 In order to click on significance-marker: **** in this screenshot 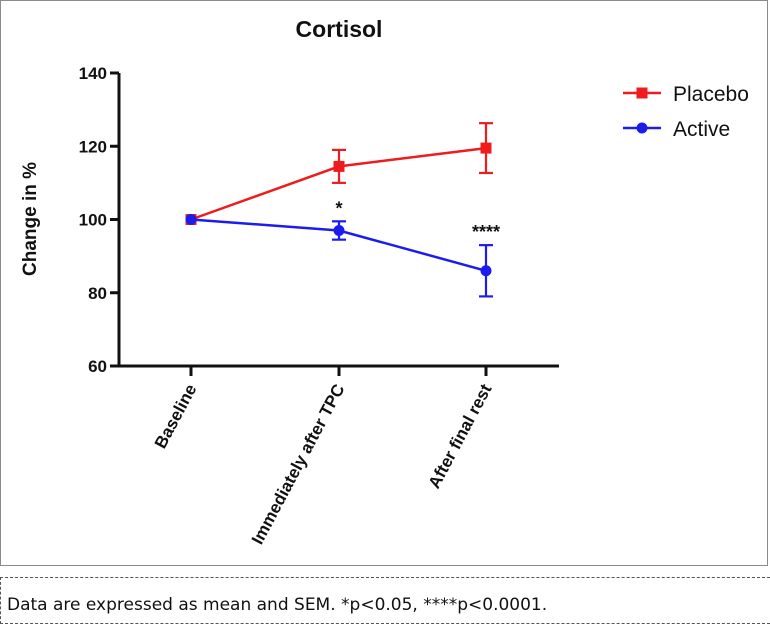, I will do `click(486, 232)`.